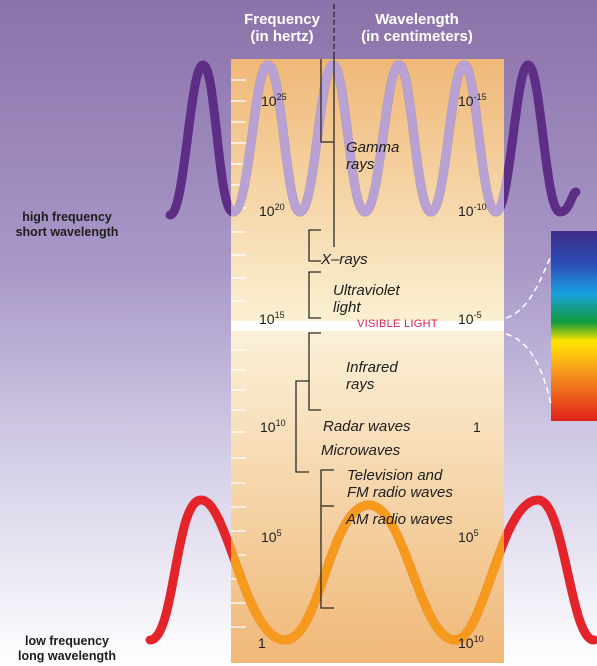 This screenshot has height=666, width=597. Describe the element at coordinates (400, 484) in the screenshot. I see `television-fm-label: Television and FM radio waves` at that location.